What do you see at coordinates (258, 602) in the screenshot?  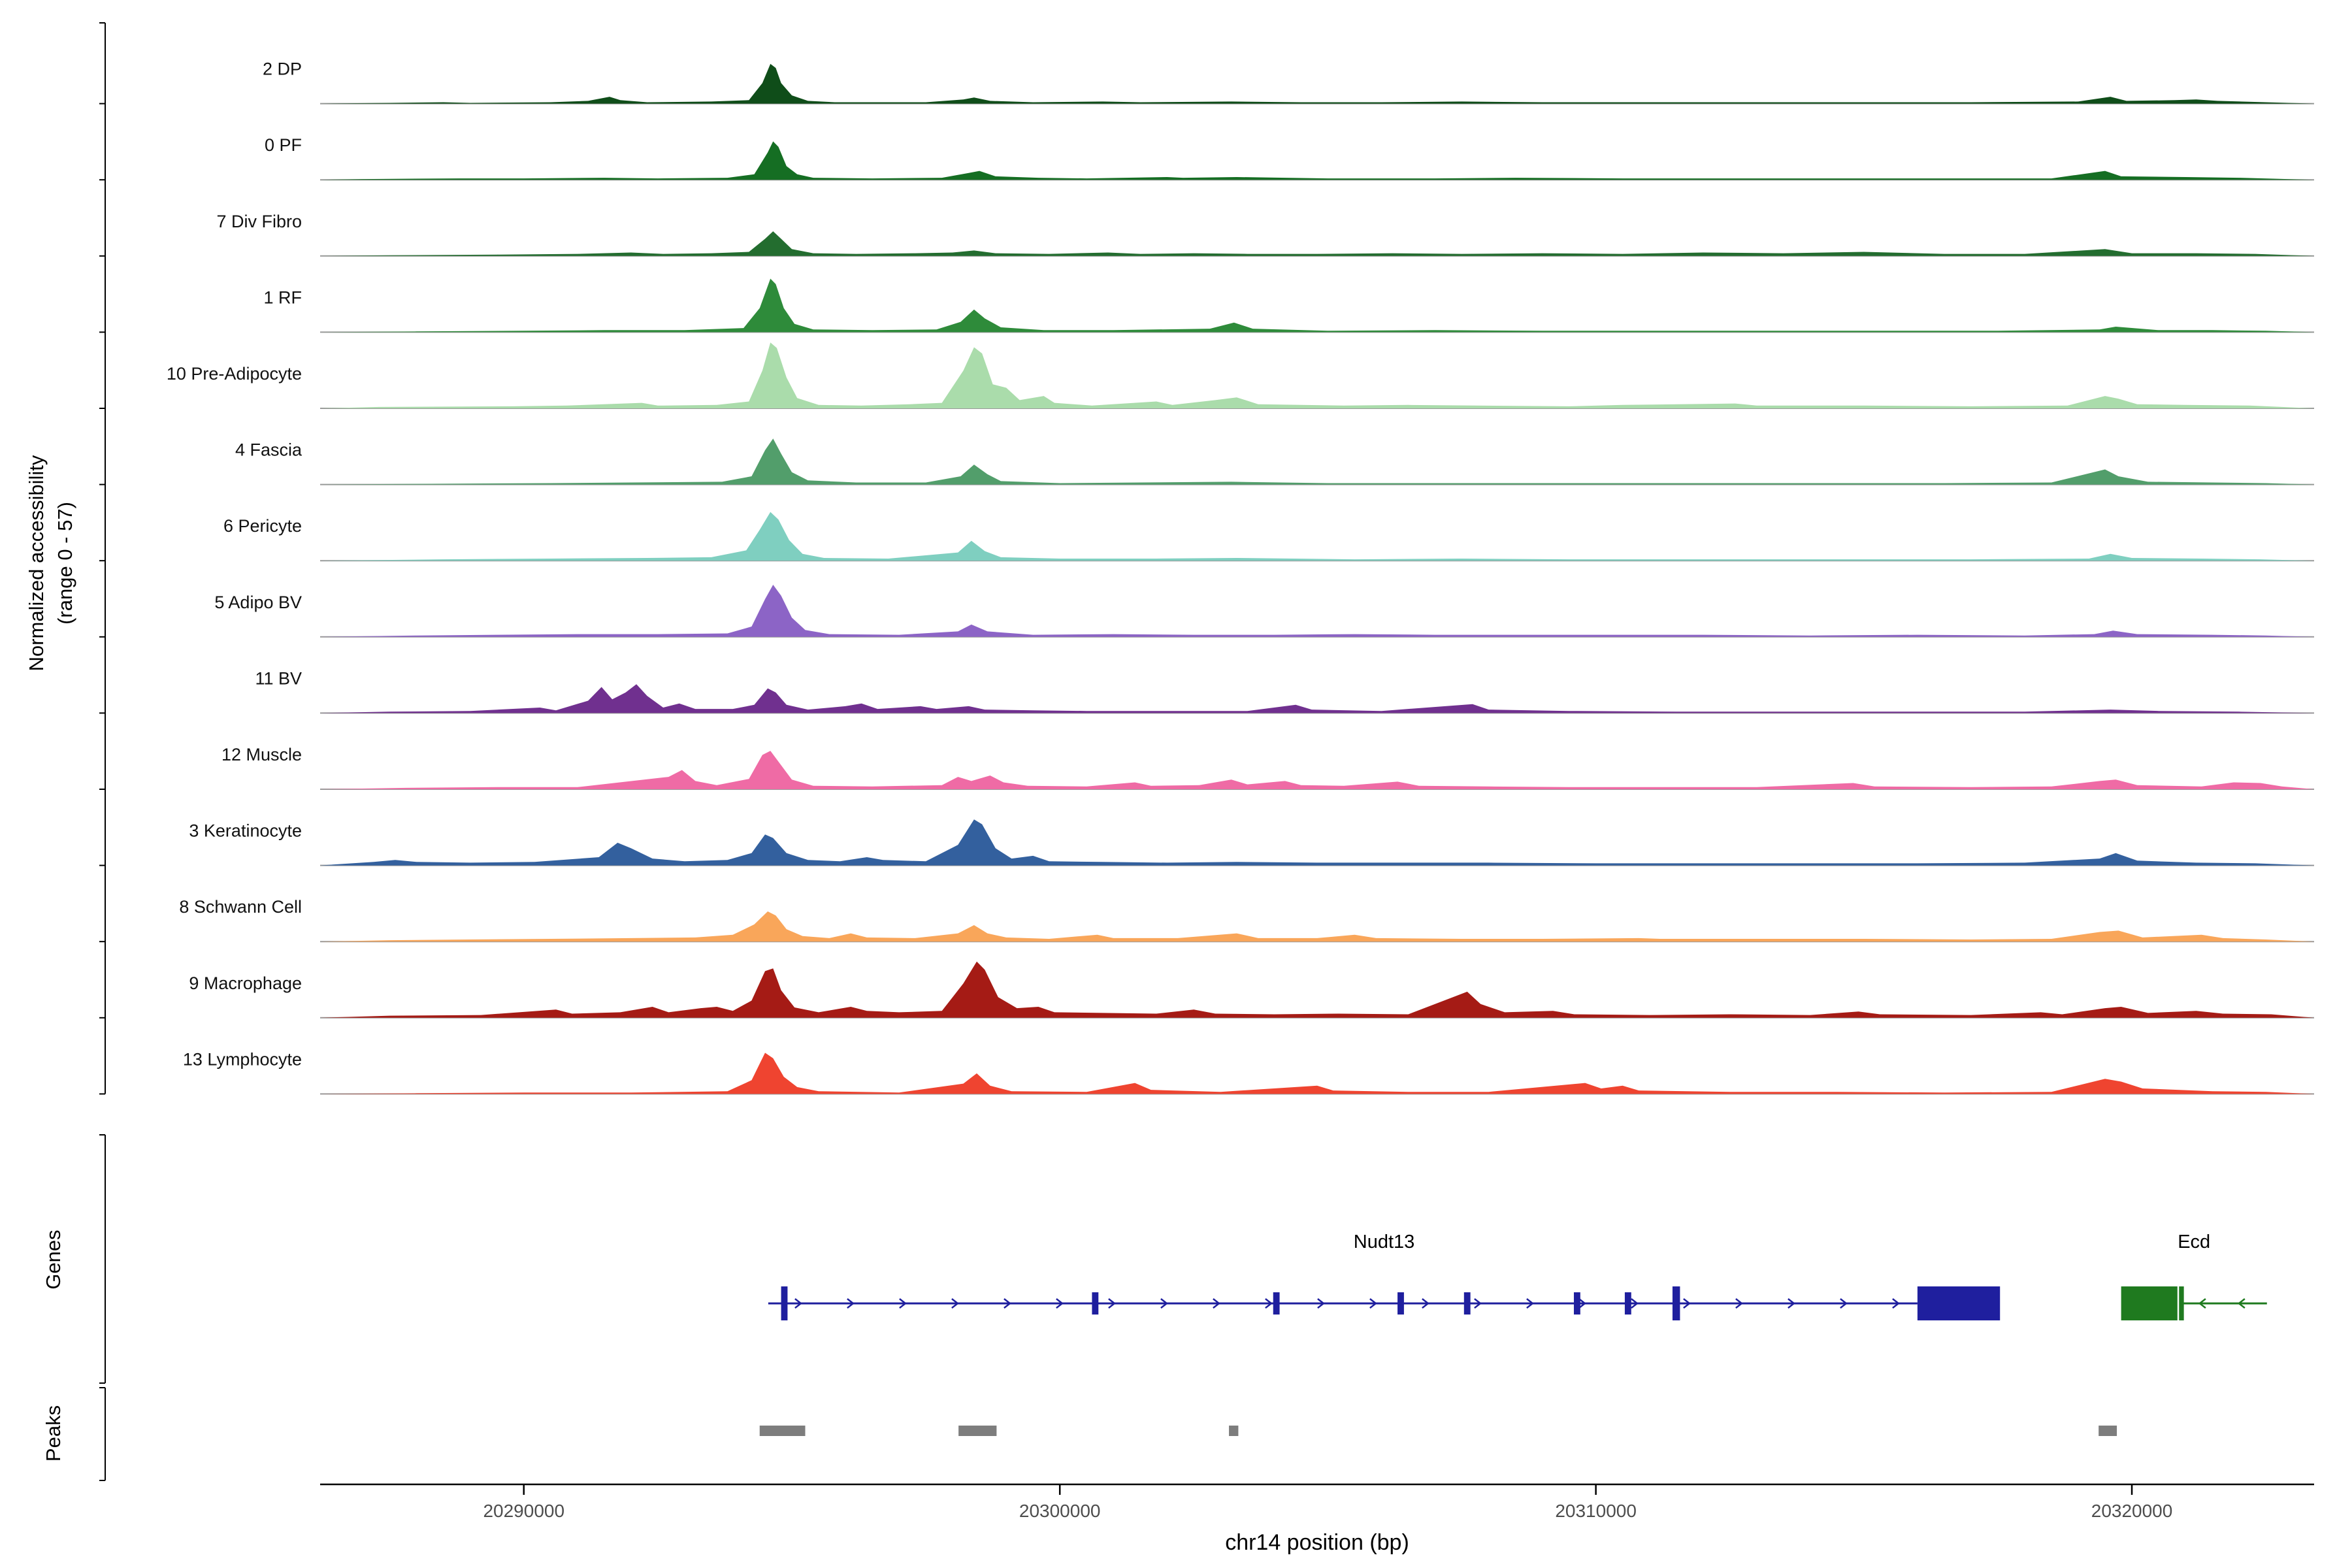 I see `track-label-5-adipo-bv: 5 Adipo BV` at bounding box center [258, 602].